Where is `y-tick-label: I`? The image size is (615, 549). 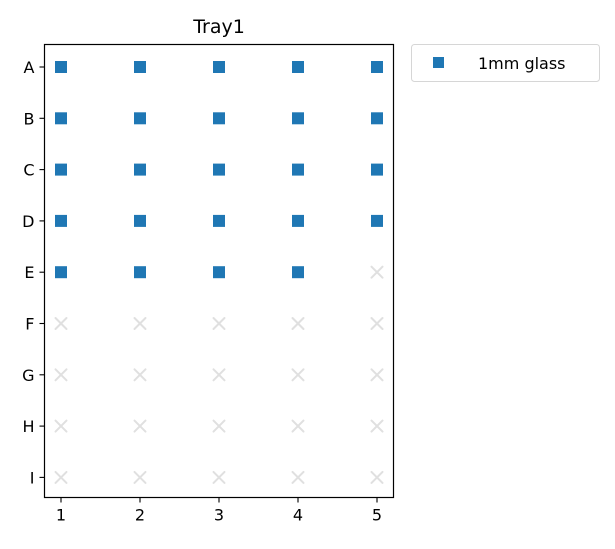
y-tick-label: I is located at coordinates (32, 477).